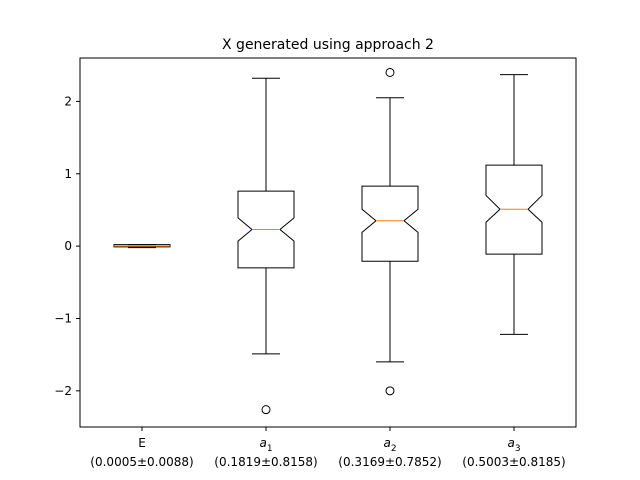  I want to click on x-tick-stat-label: (0.0005±0.0088), so click(141, 462).